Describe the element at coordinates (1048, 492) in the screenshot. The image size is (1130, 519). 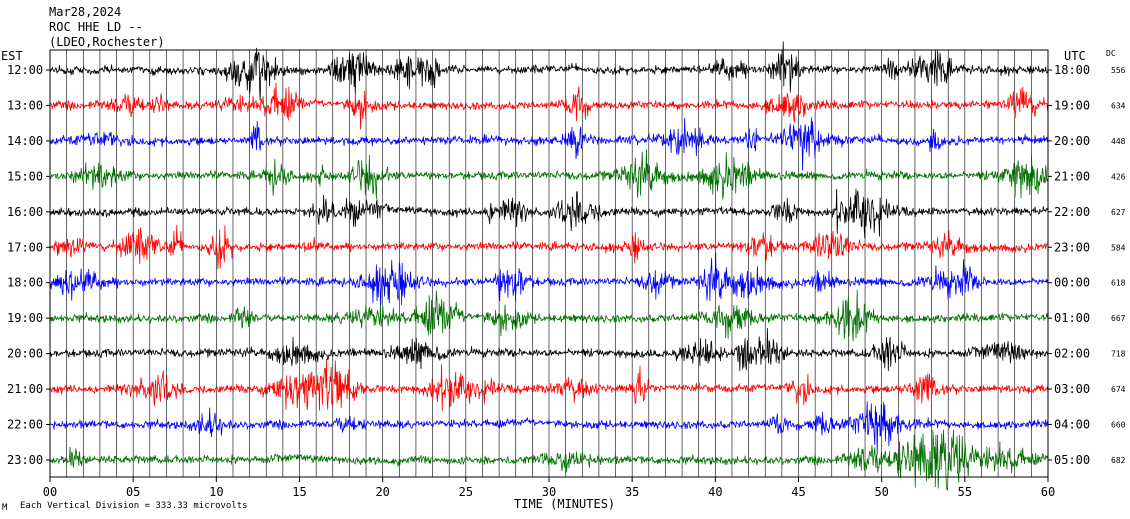
I see `x-tick-label: 60` at that location.